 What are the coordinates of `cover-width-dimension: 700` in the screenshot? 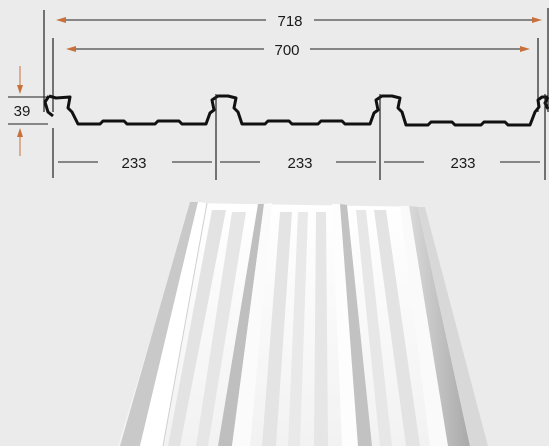 It's located at (295, 75).